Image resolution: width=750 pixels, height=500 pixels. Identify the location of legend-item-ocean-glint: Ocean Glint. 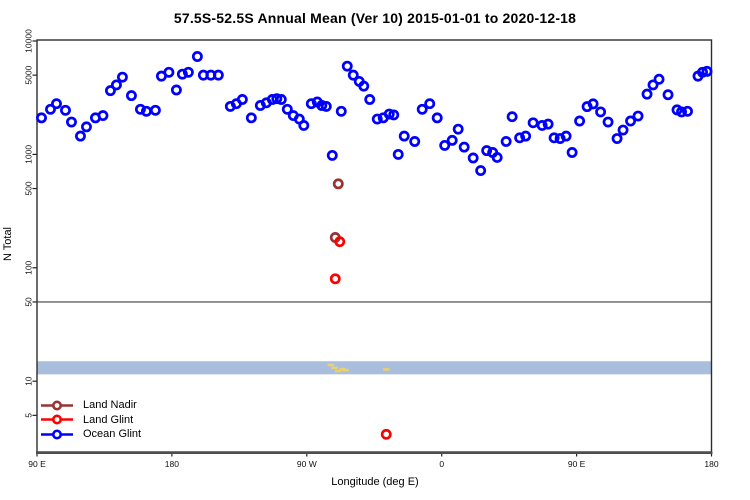
(90, 434).